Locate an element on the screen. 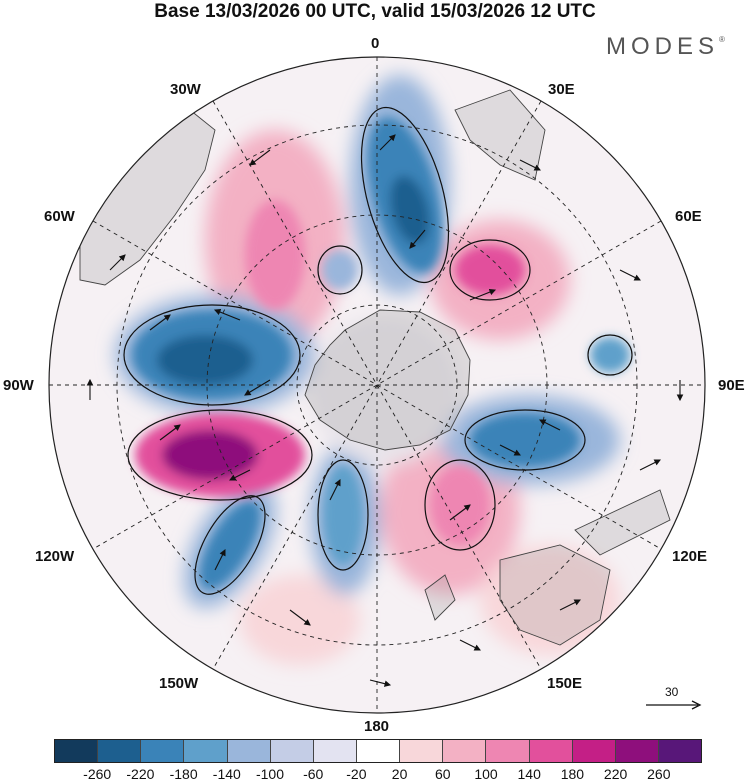 This screenshot has height=783, width=750. lon-label-120e: 120E is located at coordinates (690, 556).